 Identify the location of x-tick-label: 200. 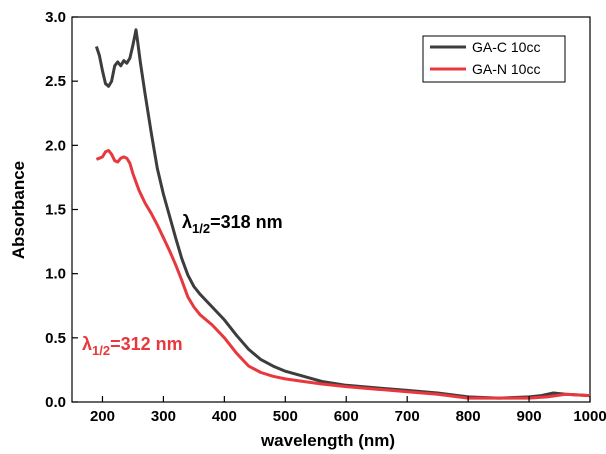
(102, 416).